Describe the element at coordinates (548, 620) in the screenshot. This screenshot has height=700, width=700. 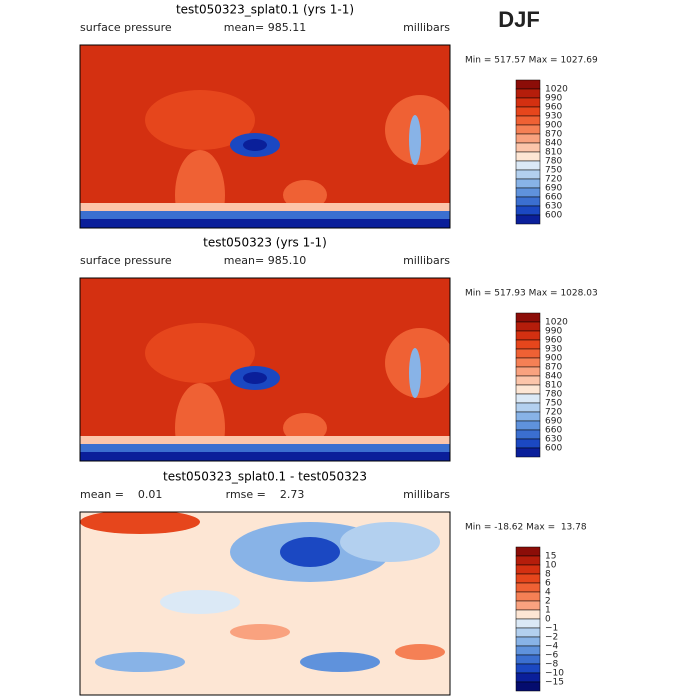
I see `colorbar-label: 0` at that location.